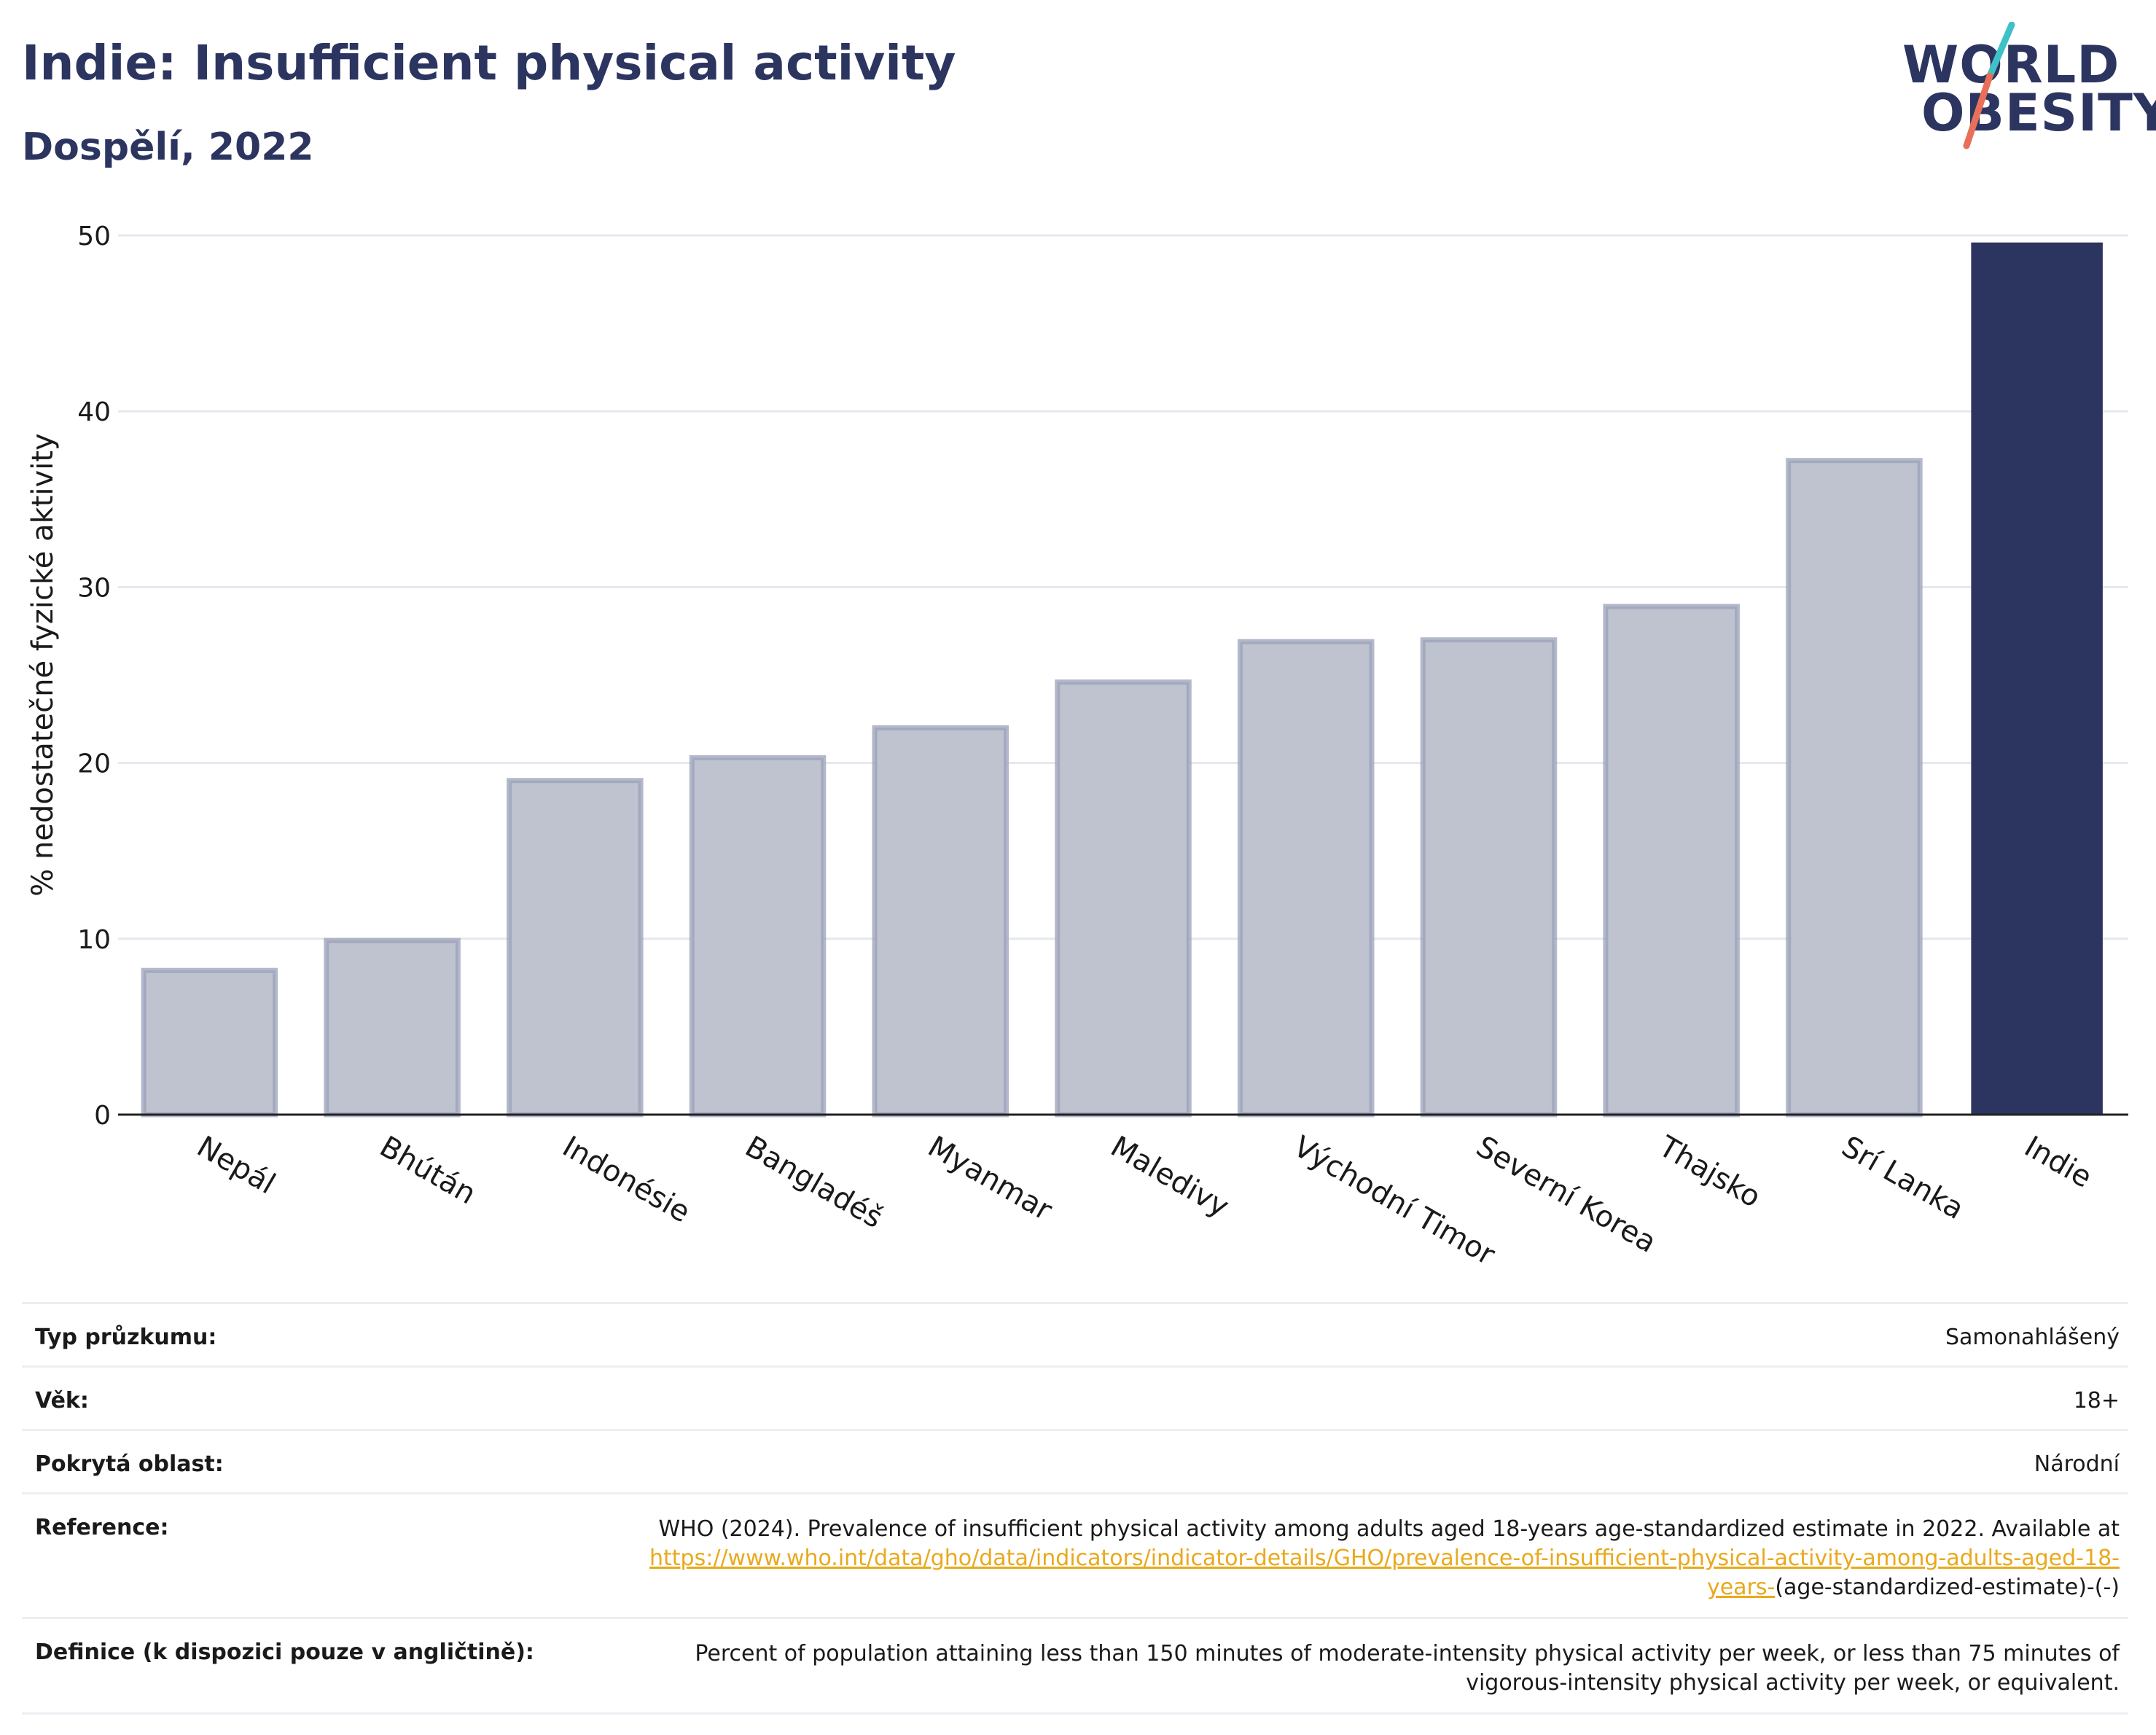 The image size is (2156, 1735). Describe the element at coordinates (94, 940) in the screenshot. I see `y-tick-label: 10` at that location.